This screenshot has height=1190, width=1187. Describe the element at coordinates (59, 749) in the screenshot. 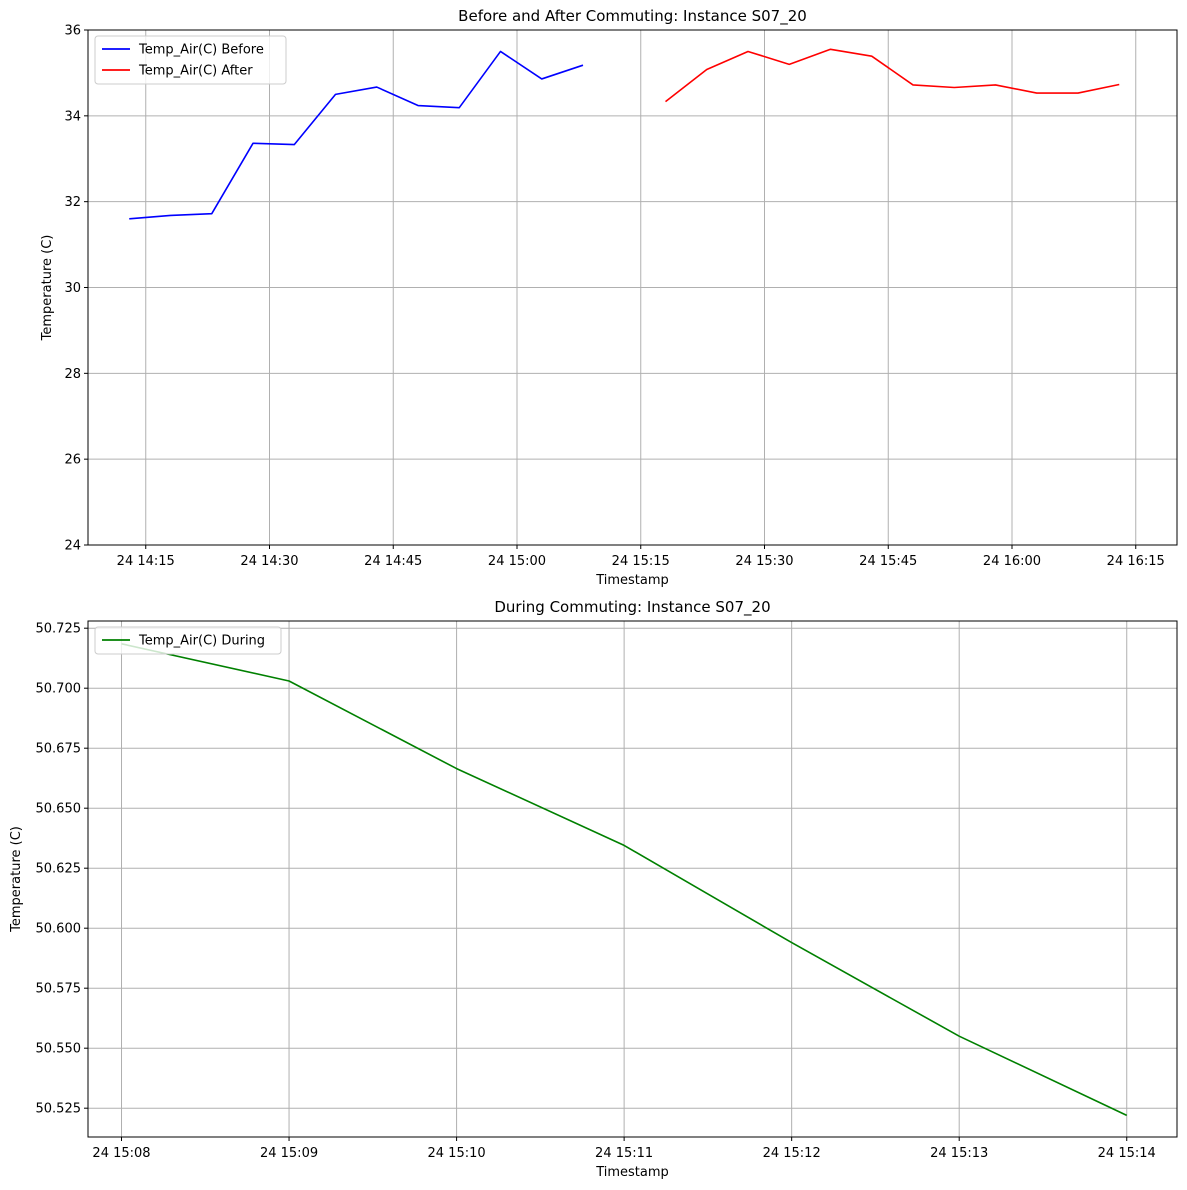

I see `y-tick-label: 50.675` at that location.